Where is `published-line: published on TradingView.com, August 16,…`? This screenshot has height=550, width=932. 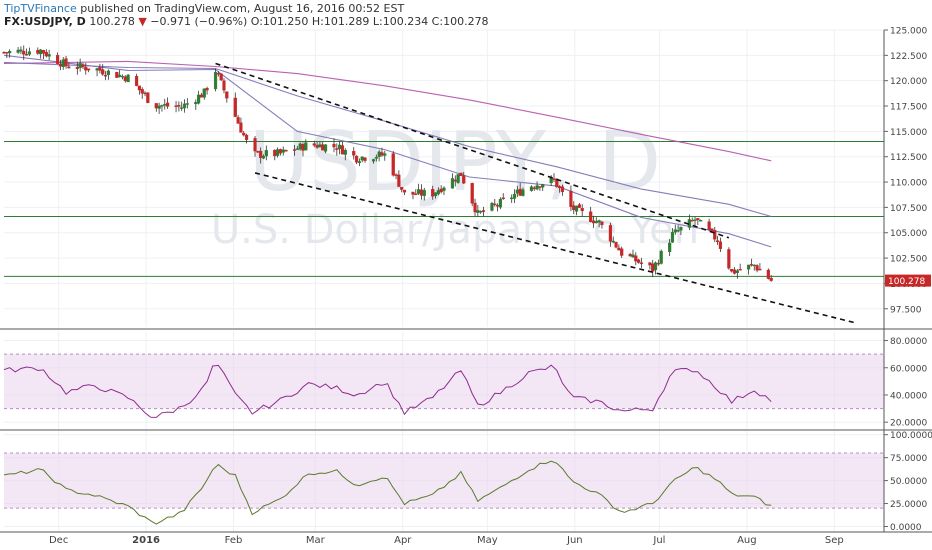
published-line: published on TradingView.com, August 16,… is located at coordinates (242, 8).